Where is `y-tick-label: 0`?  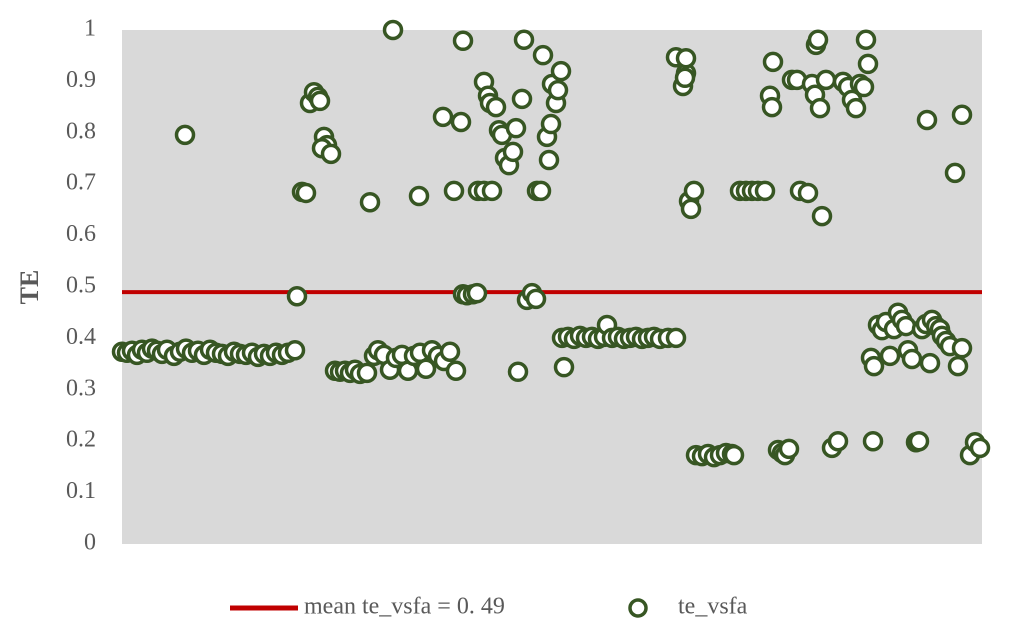
y-tick-label: 0 is located at coordinates (90, 543).